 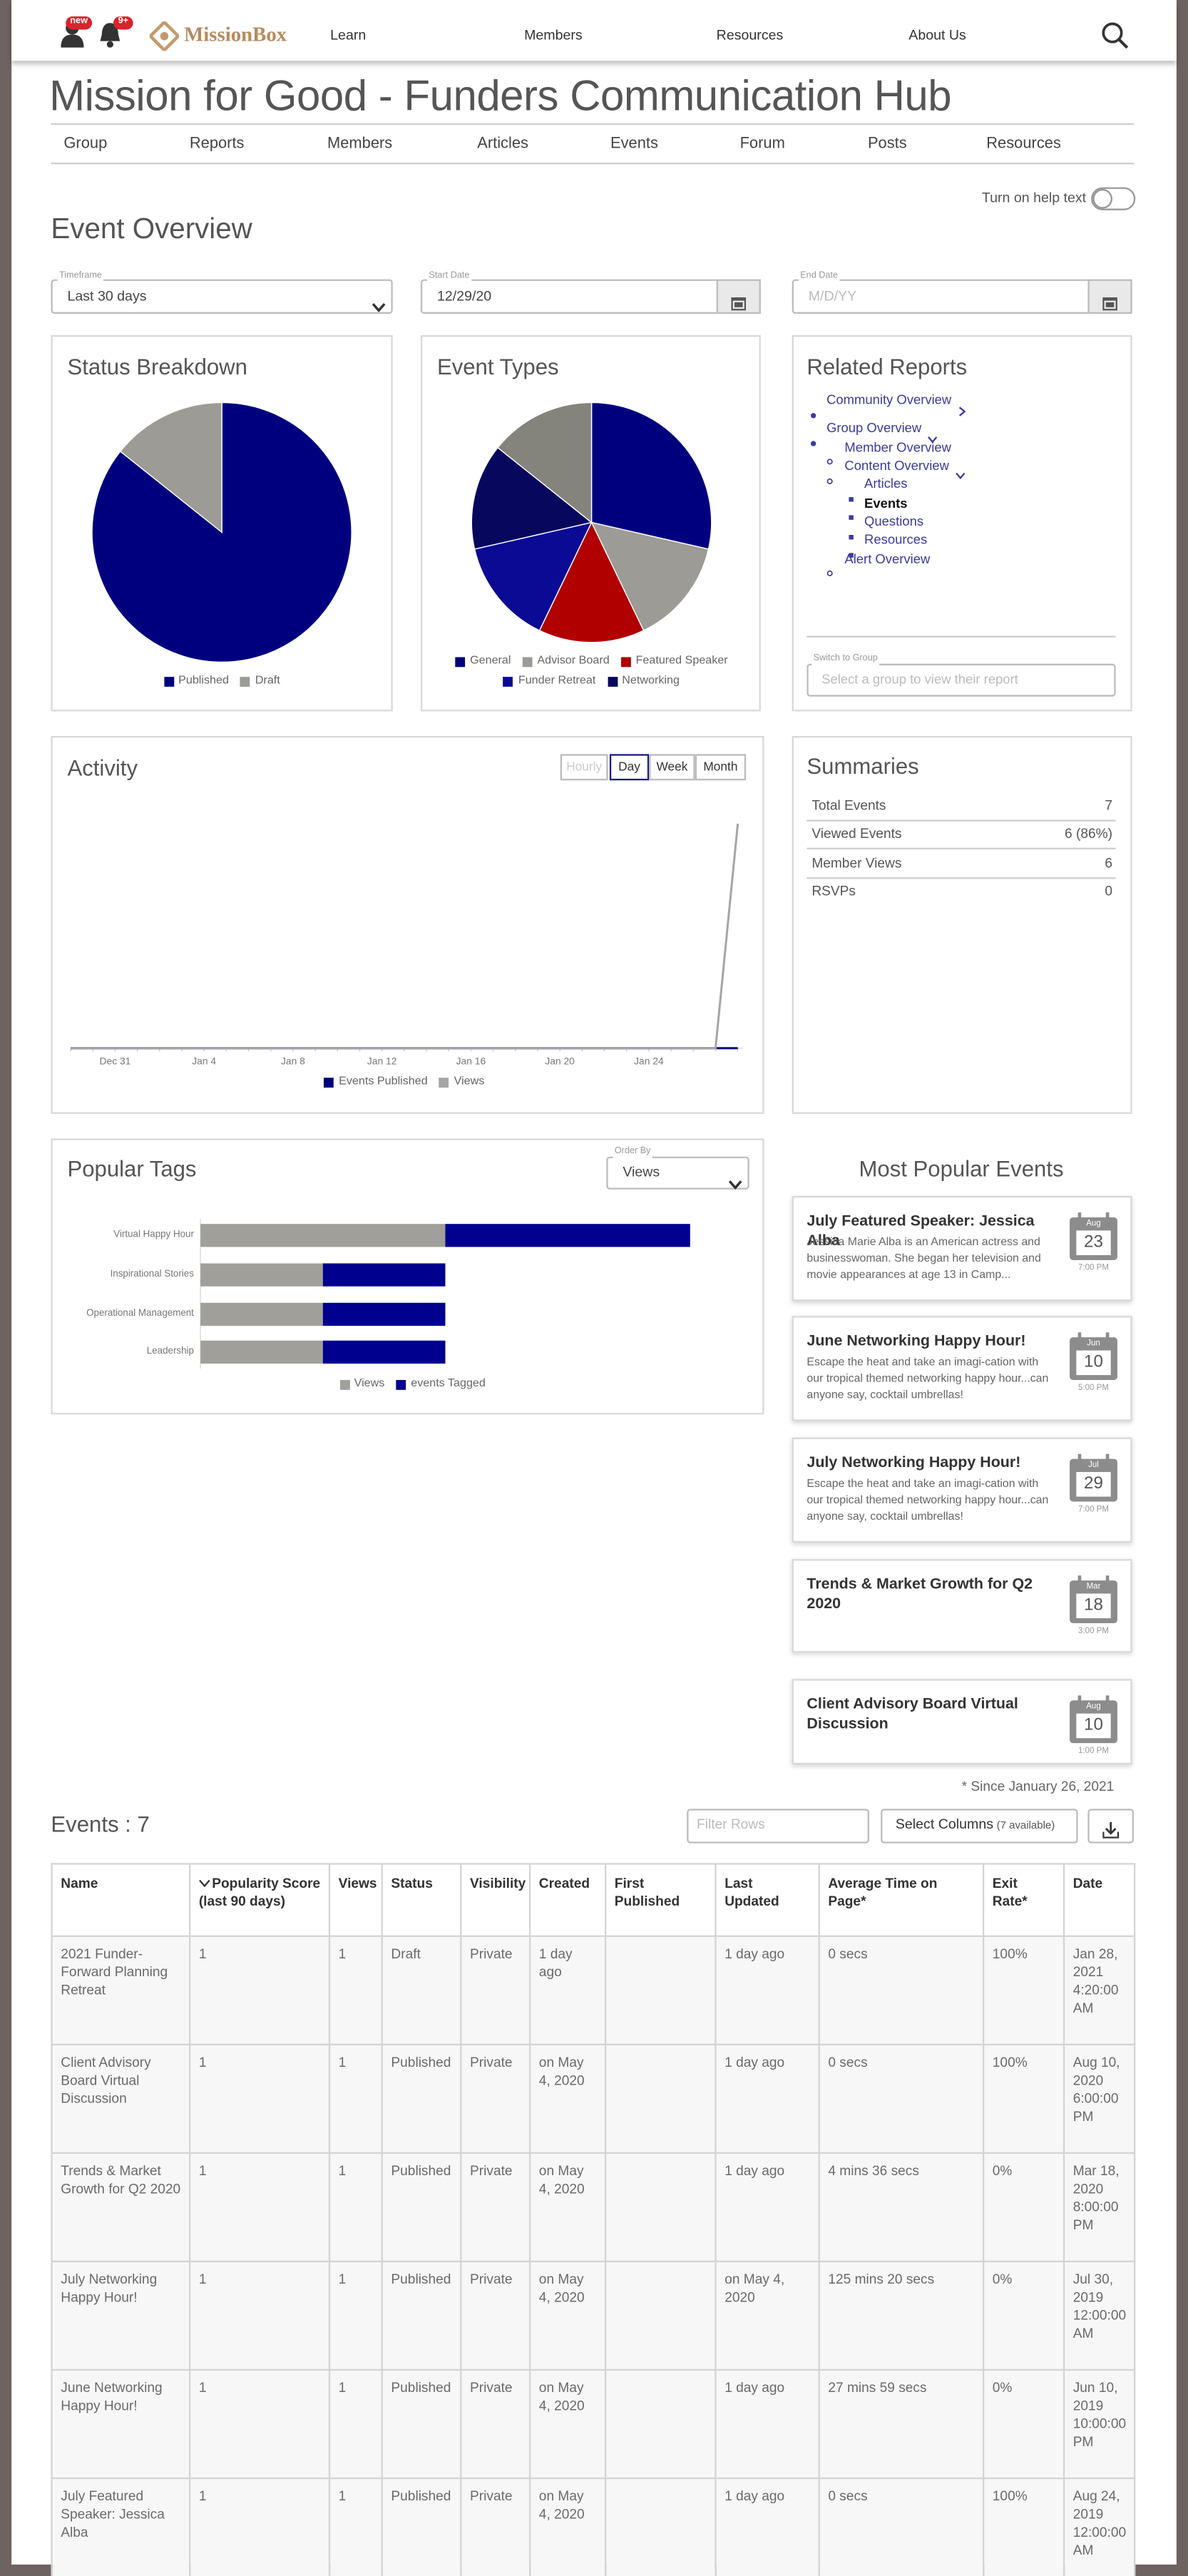 What do you see at coordinates (497, 366) in the screenshot?
I see `chart-title: Event Types` at bounding box center [497, 366].